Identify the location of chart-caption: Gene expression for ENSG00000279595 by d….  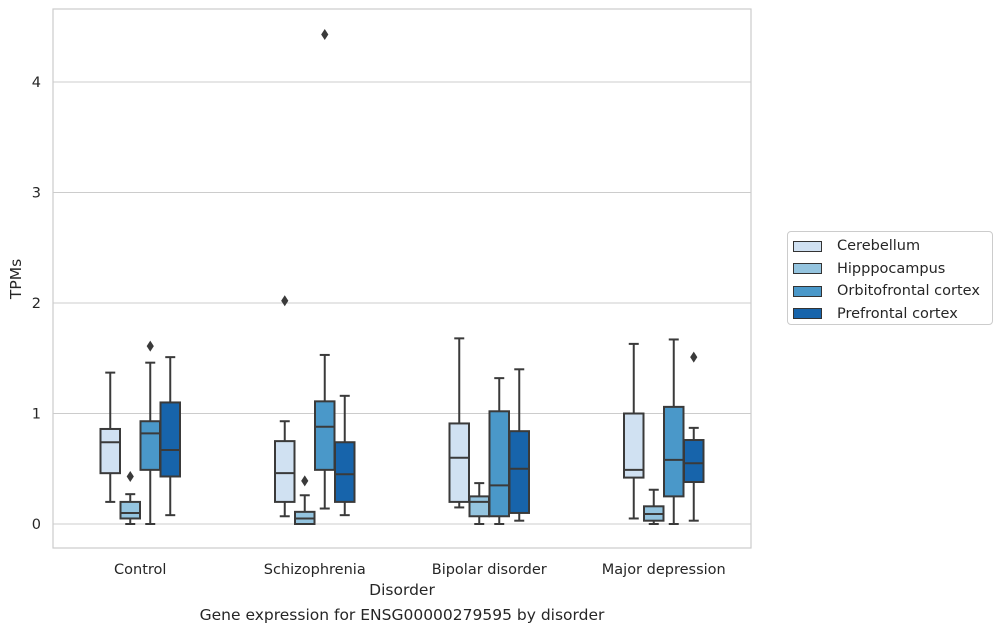
(402, 615).